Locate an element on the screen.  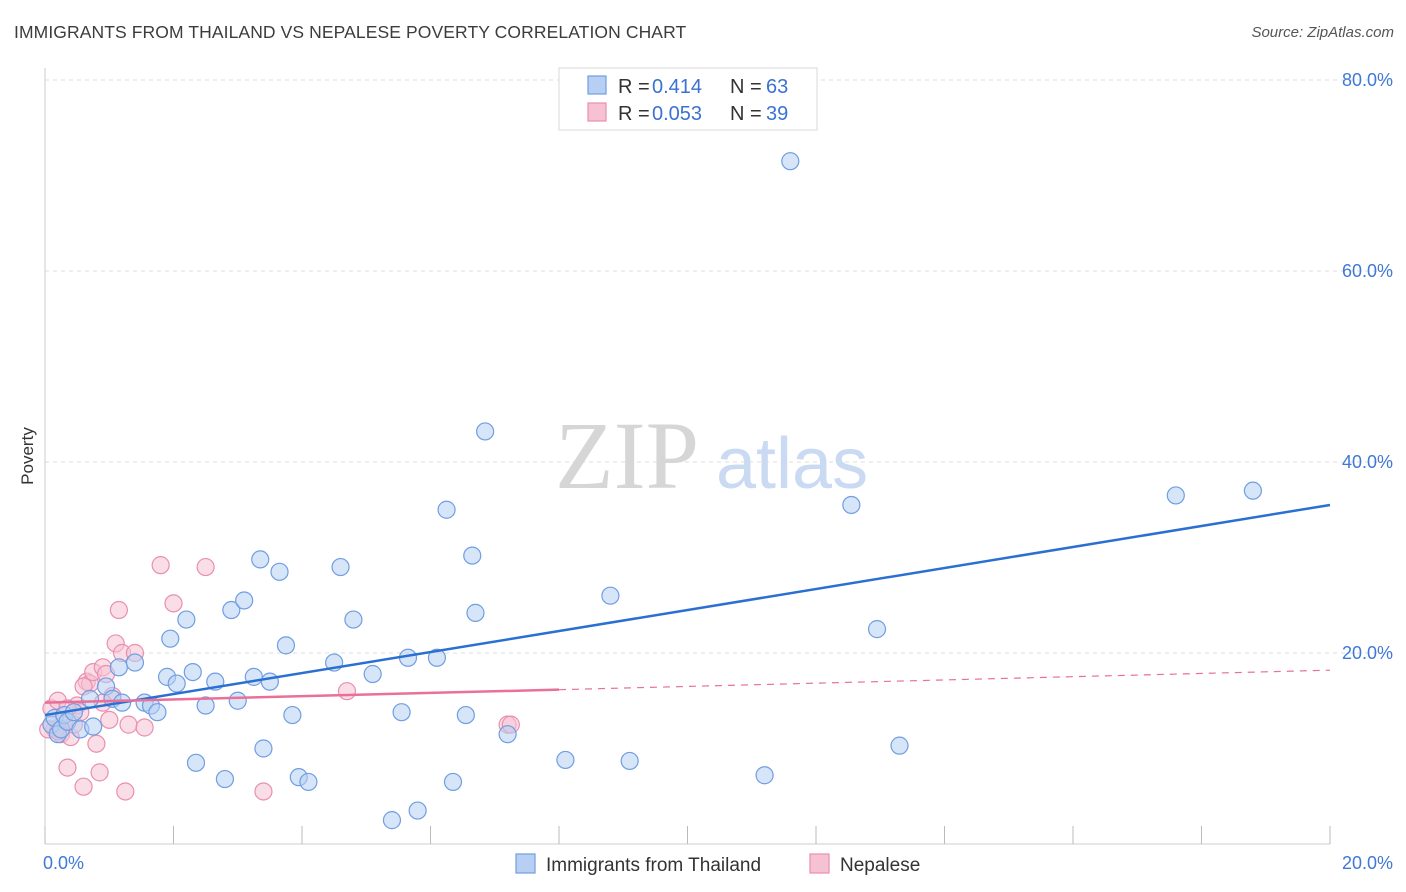
source-label: Source: ZipAtlas.com is located at coordinates (1322, 32).